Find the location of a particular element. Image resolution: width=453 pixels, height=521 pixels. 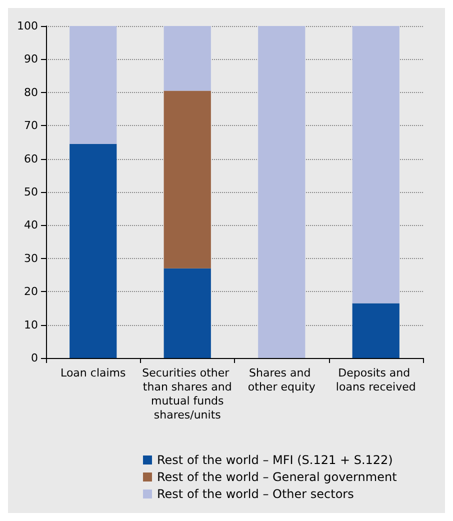

x-tick-label: Securities other than shares and mutual funds shares/units is located at coordinates (187, 394).